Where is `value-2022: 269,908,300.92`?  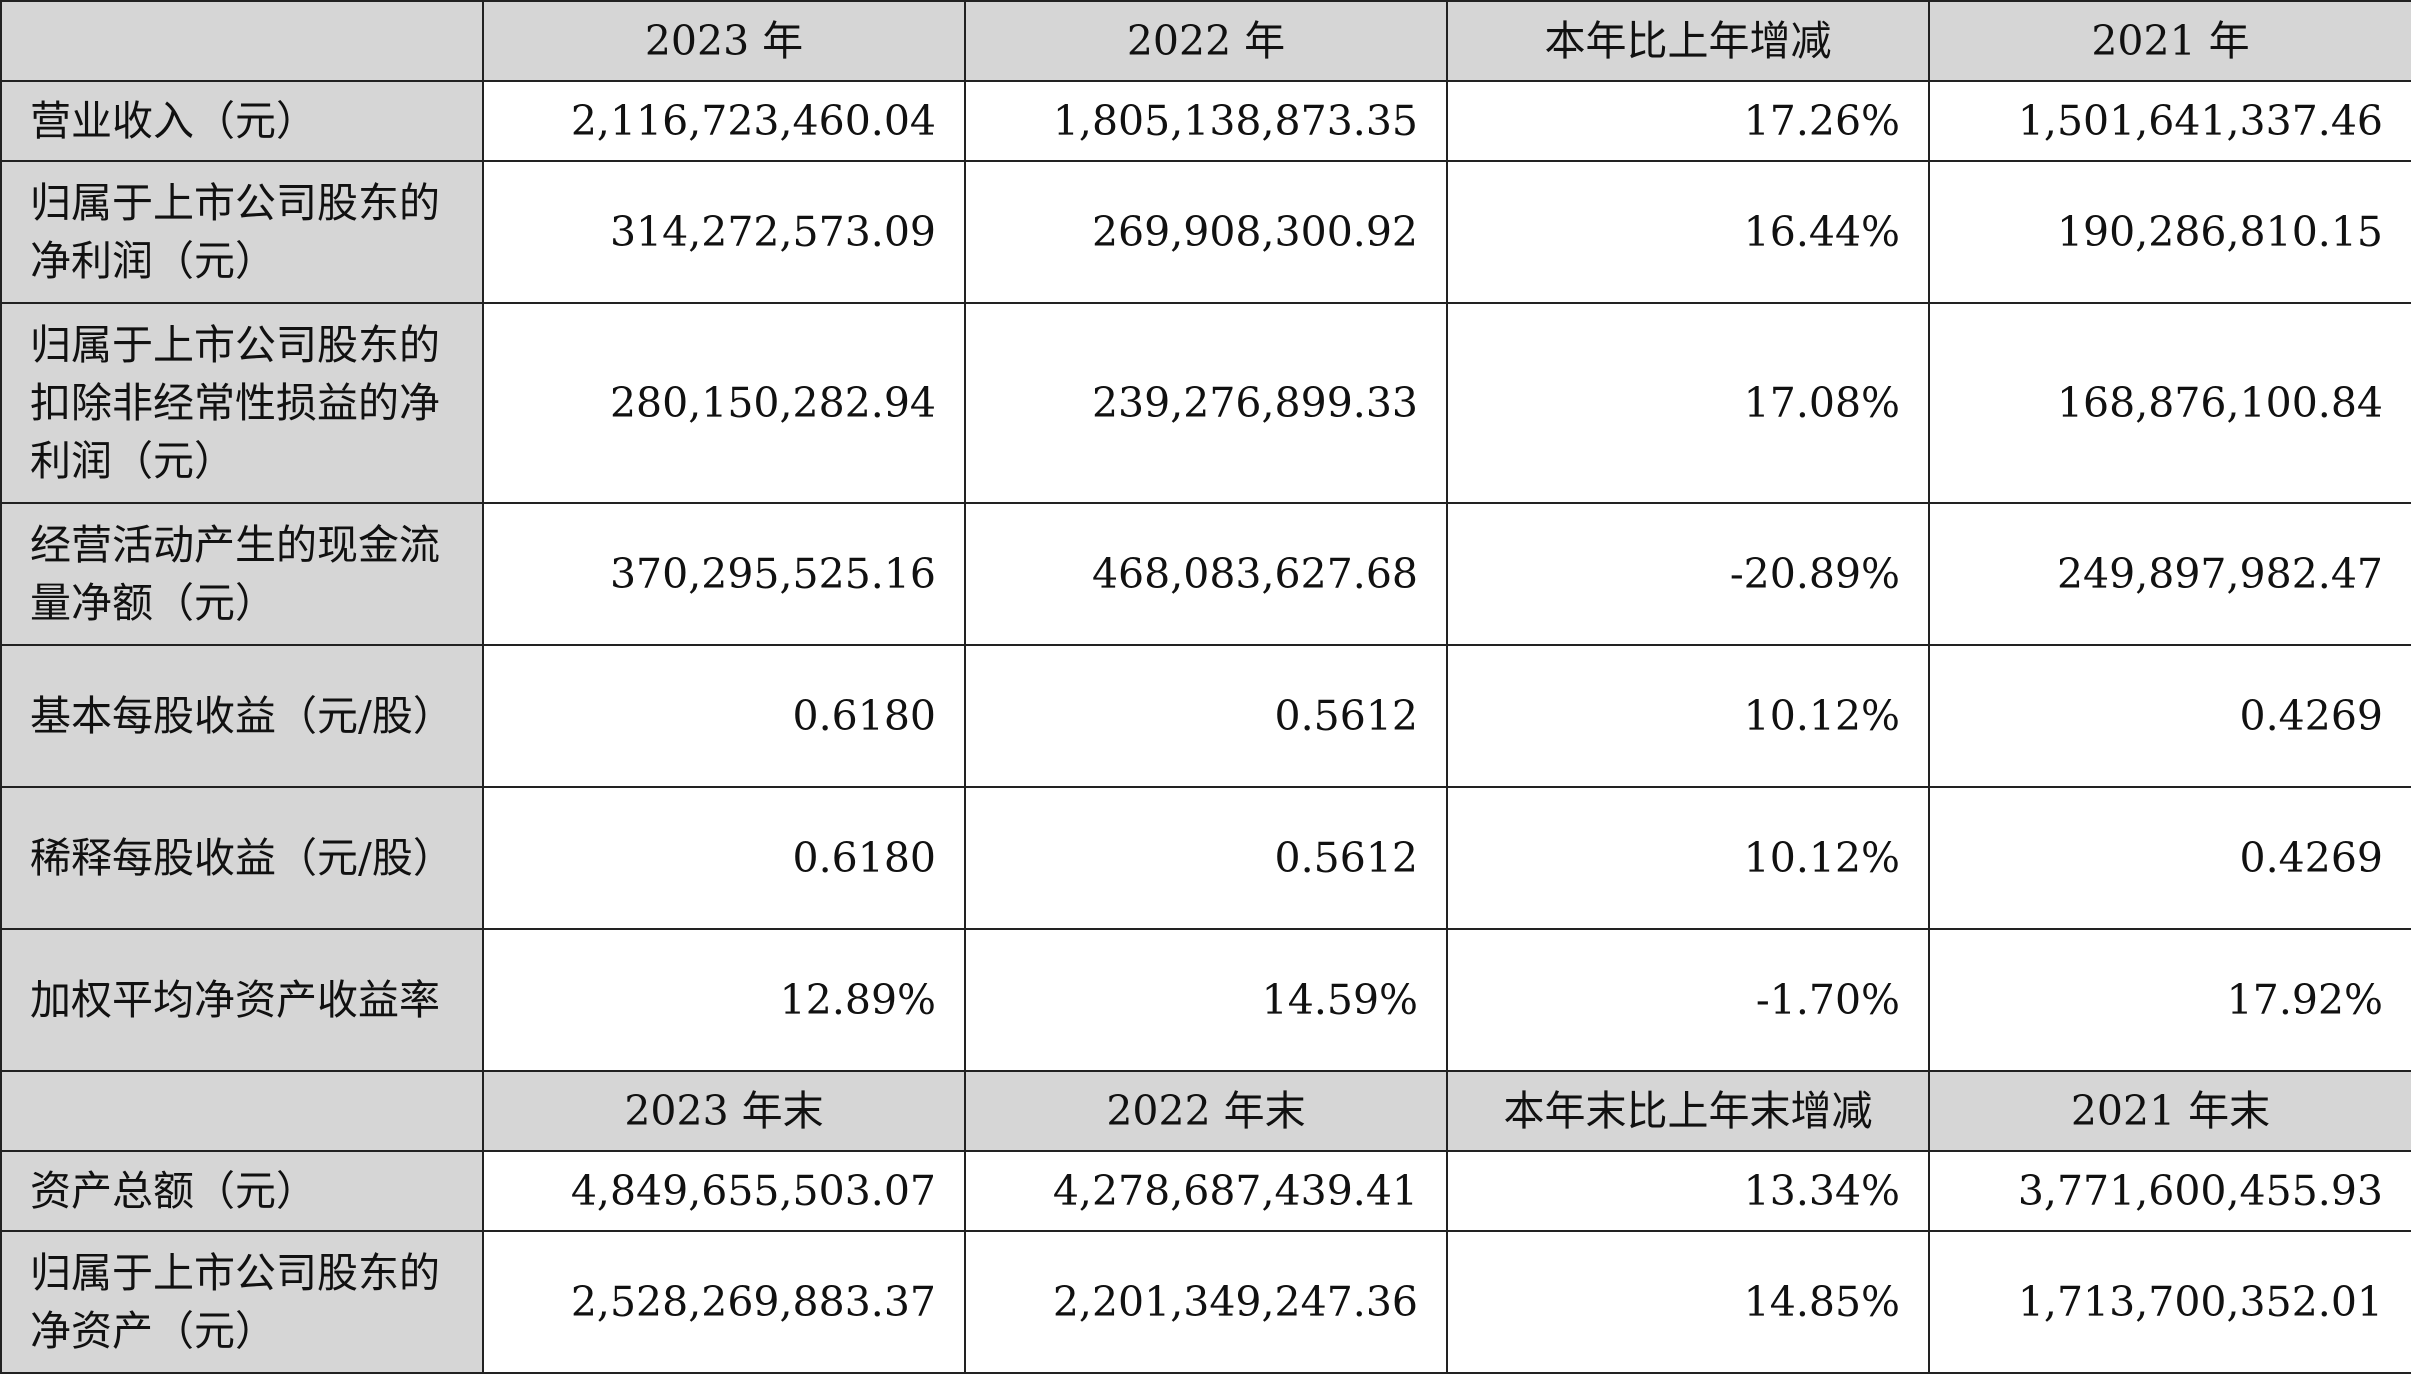
value-2022: 269,908,300.92 is located at coordinates (1206, 232).